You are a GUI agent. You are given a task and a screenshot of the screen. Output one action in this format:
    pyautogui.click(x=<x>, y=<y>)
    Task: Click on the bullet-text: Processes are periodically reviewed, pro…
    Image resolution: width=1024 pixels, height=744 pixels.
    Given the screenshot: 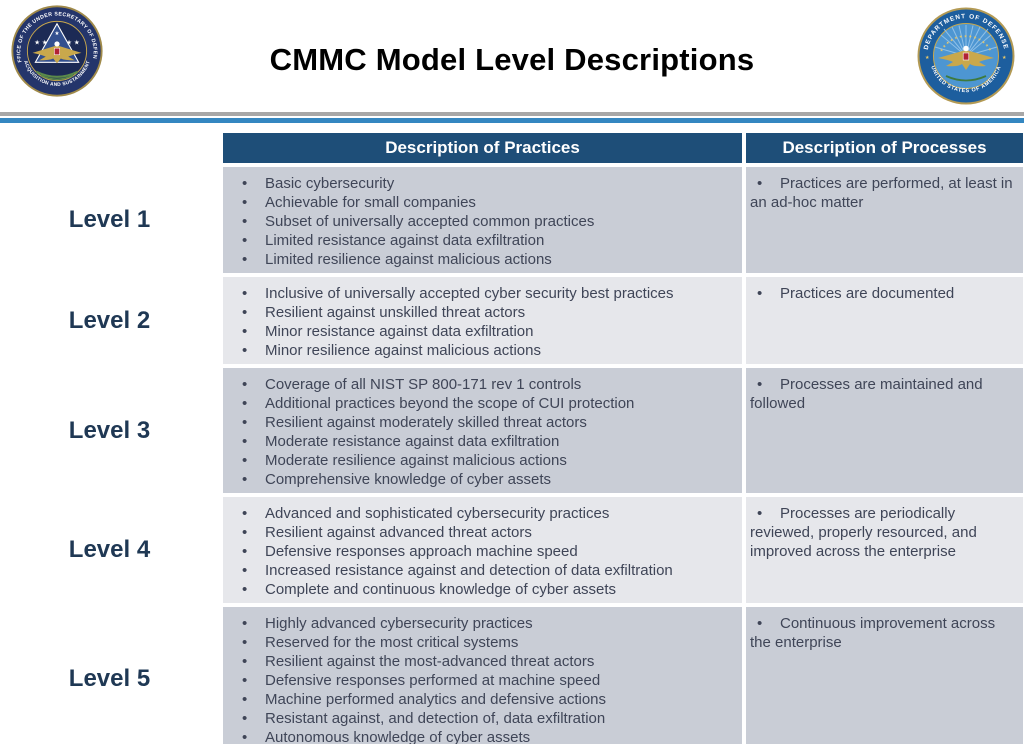 What is the action you would take?
    pyautogui.click(x=863, y=532)
    